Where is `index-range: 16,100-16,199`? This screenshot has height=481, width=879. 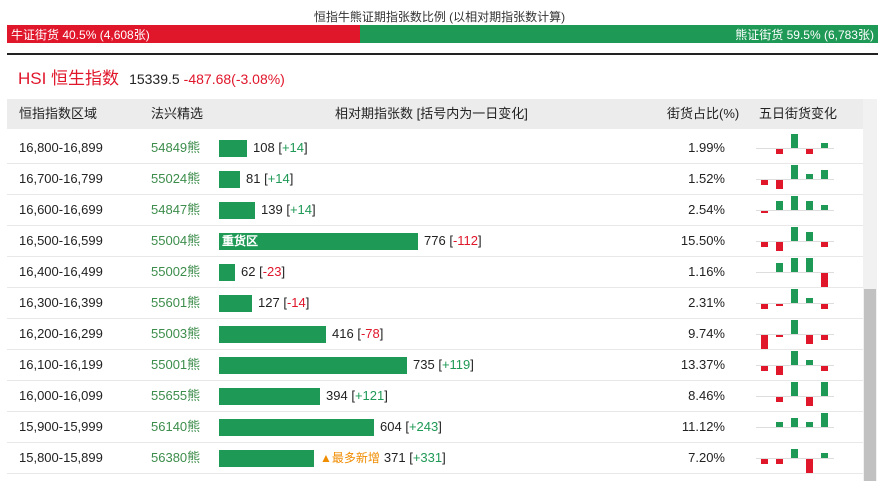 index-range: 16,100-16,199 is located at coordinates (61, 364).